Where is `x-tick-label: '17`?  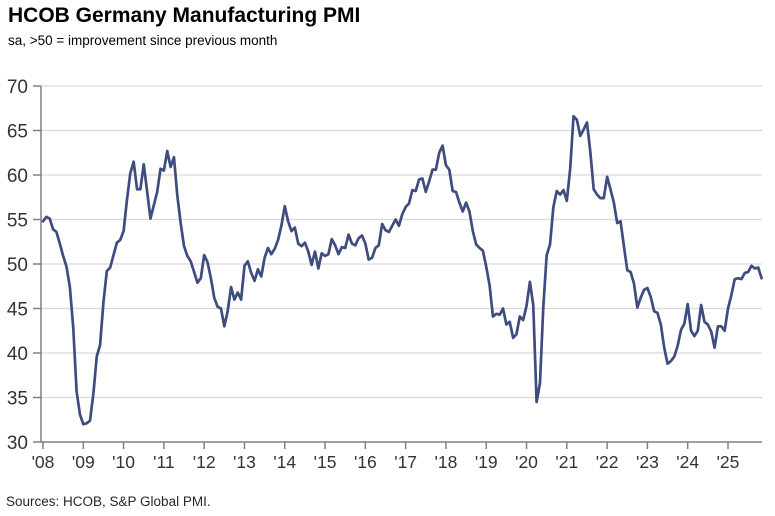 x-tick-label: '17 is located at coordinates (405, 462).